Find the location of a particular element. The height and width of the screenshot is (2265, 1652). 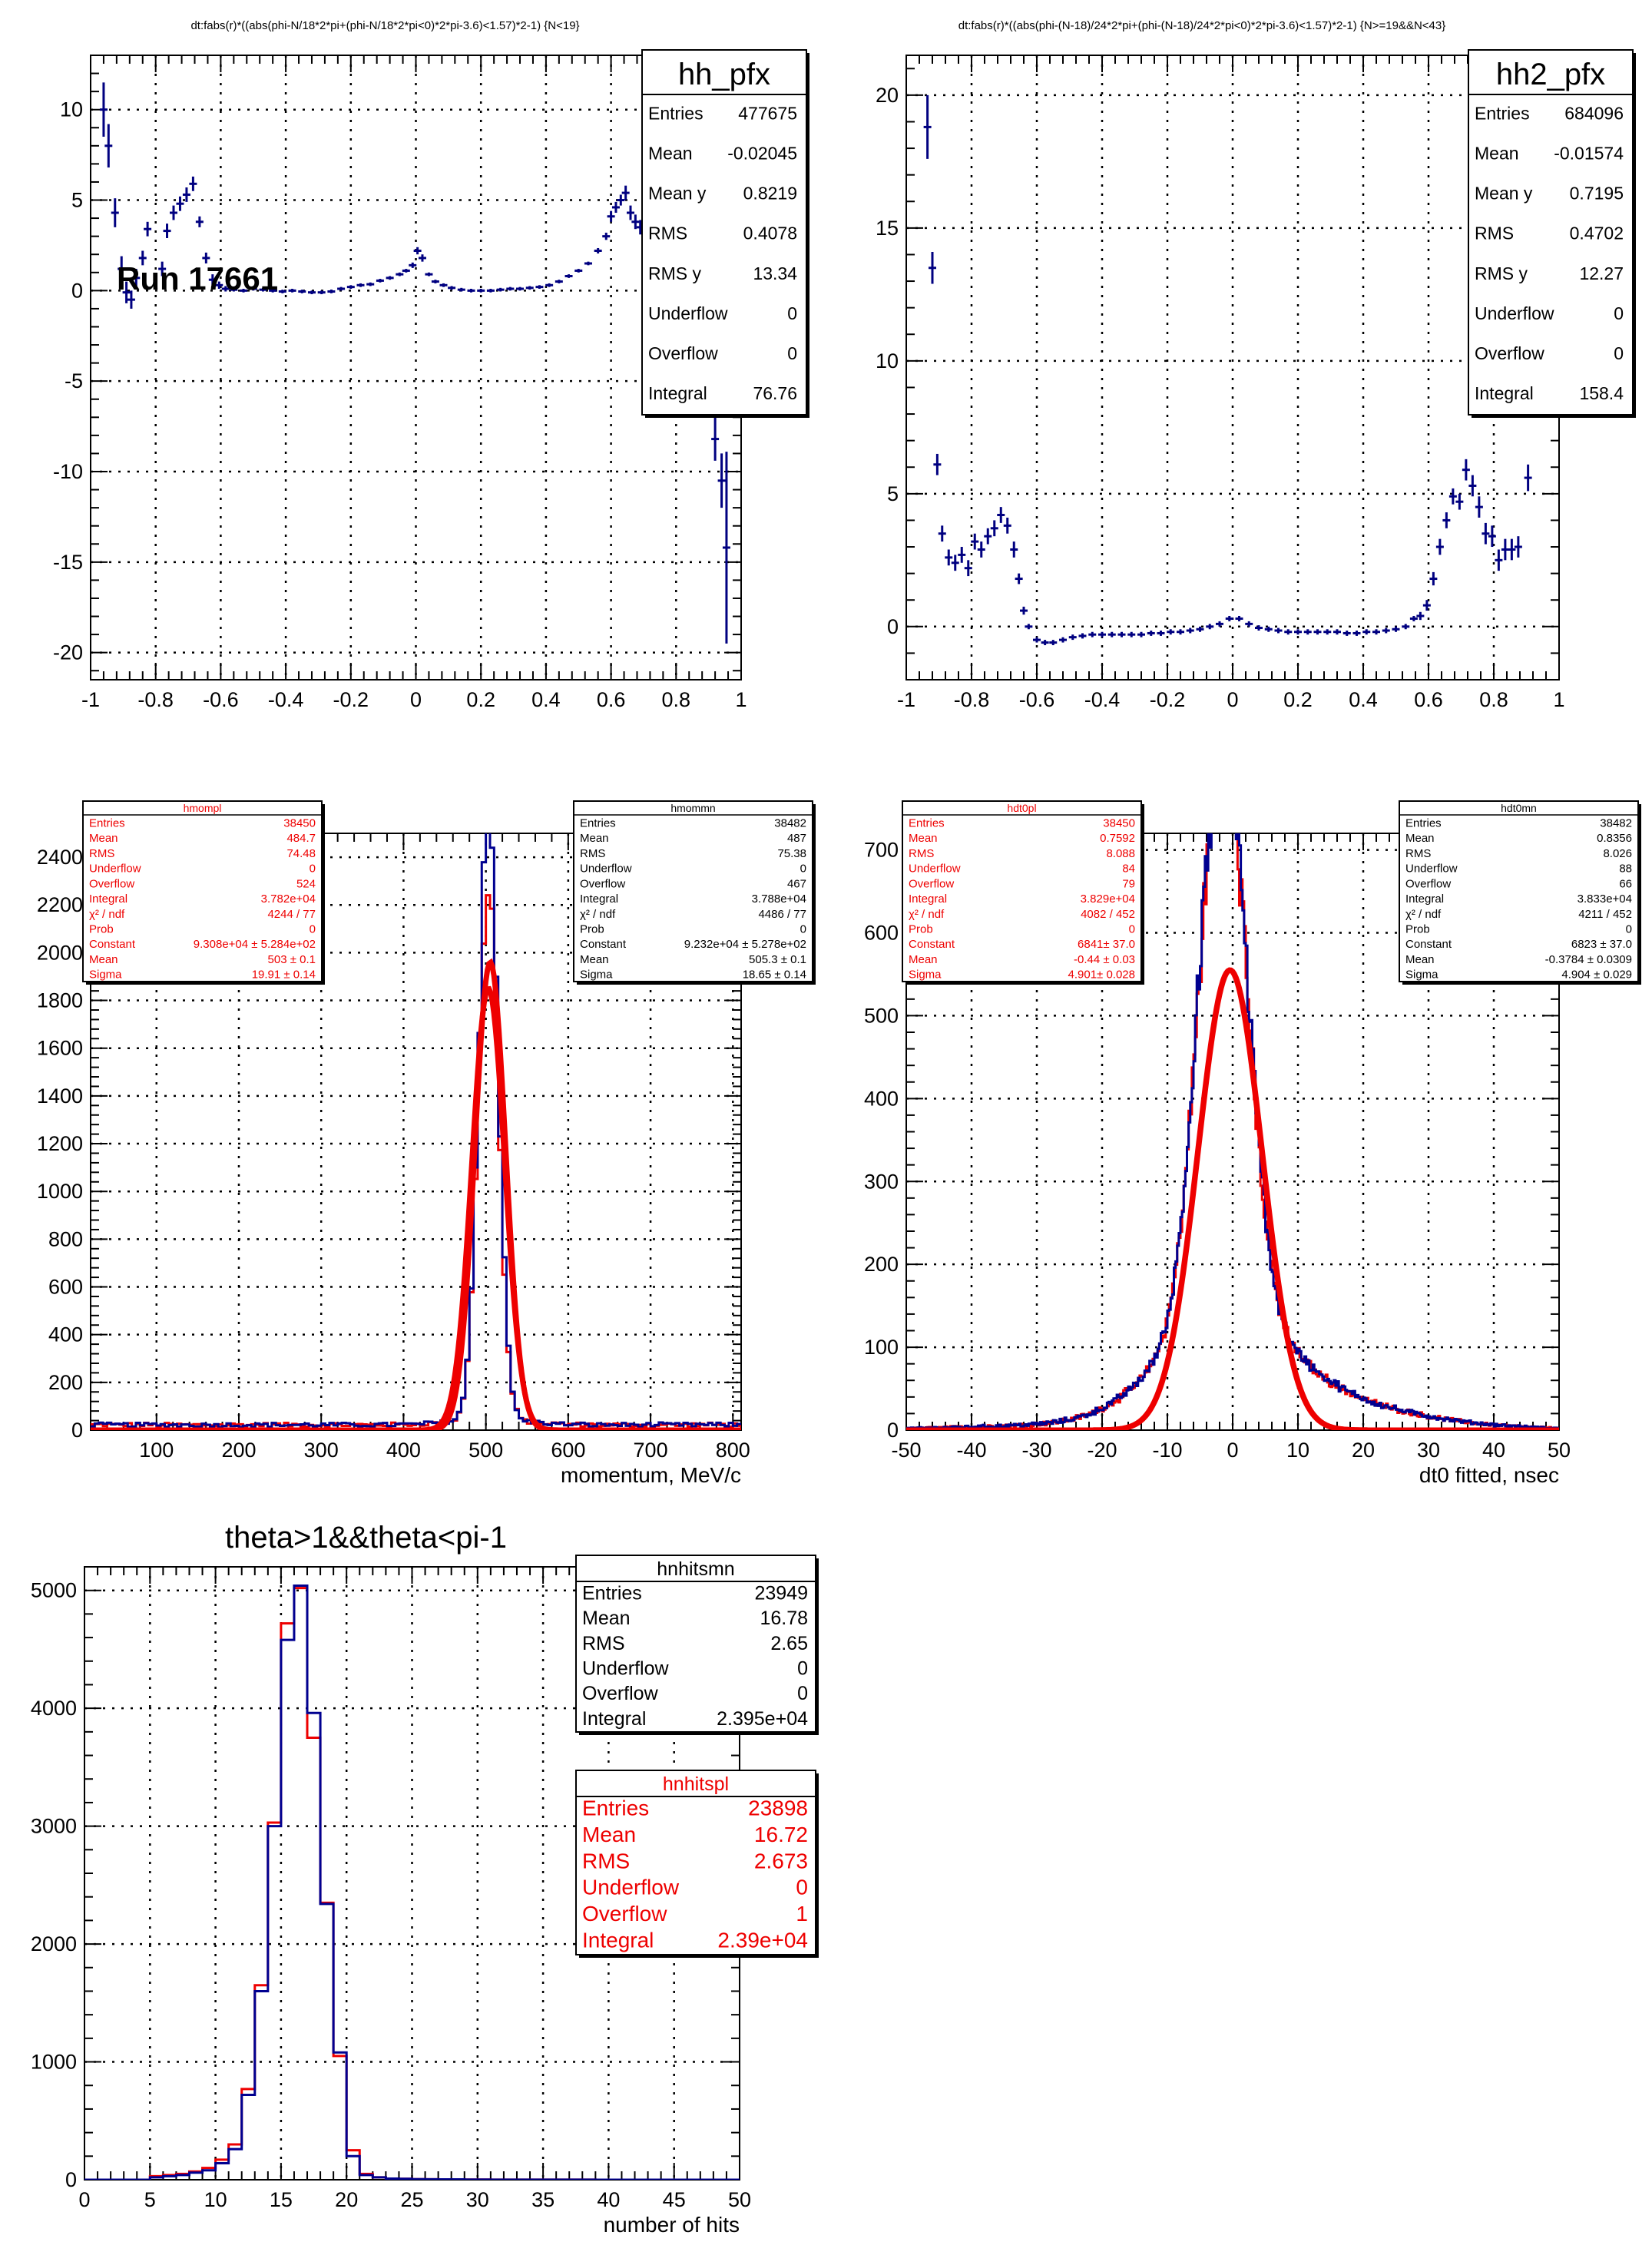

stats-value: 3.833e+04 is located at coordinates (1605, 899).